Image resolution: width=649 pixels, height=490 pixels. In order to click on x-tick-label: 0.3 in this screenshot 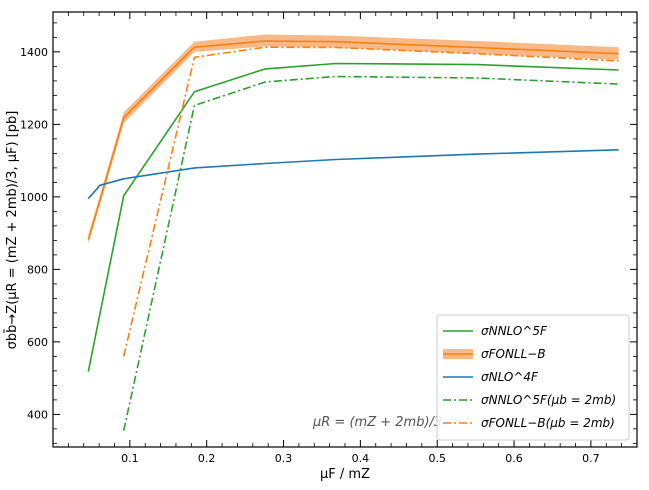, I will do `click(284, 458)`.